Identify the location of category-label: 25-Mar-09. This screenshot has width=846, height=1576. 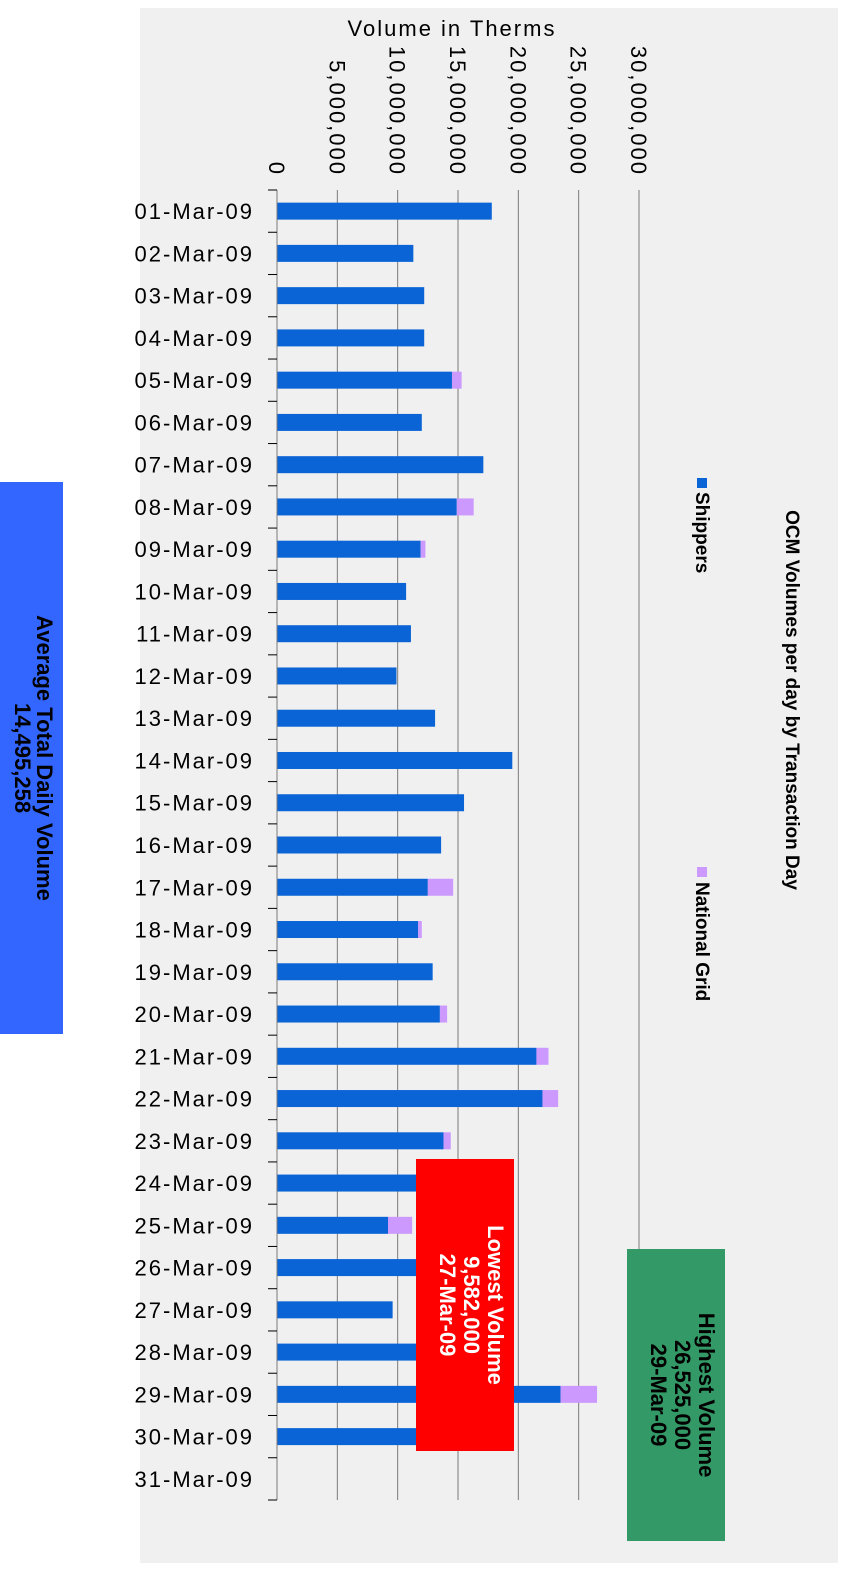
(194, 1225).